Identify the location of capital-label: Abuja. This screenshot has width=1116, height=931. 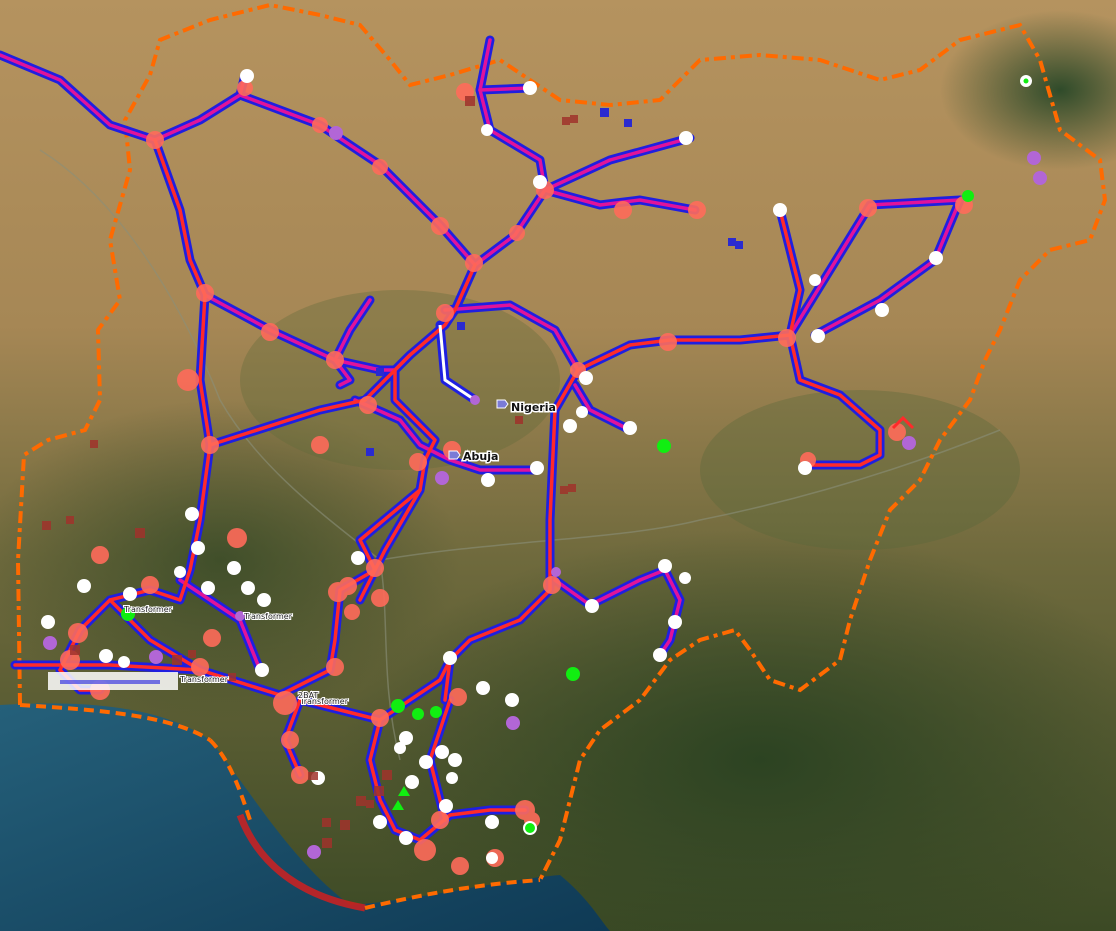
(480, 456).